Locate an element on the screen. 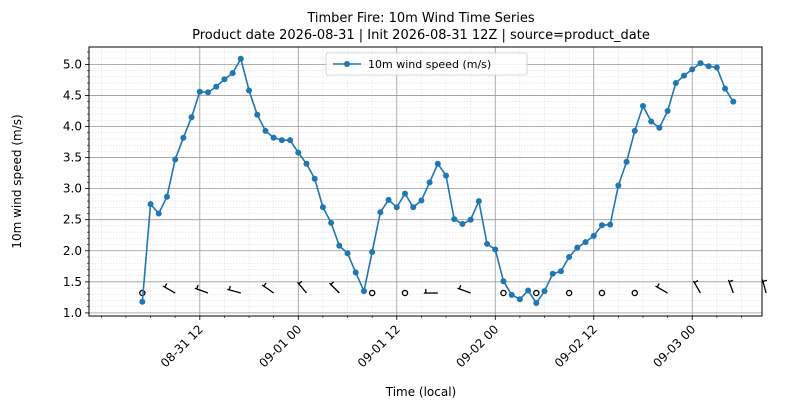 The width and height of the screenshot is (790, 409). y-tick-label: 4.0 is located at coordinates (72, 127).